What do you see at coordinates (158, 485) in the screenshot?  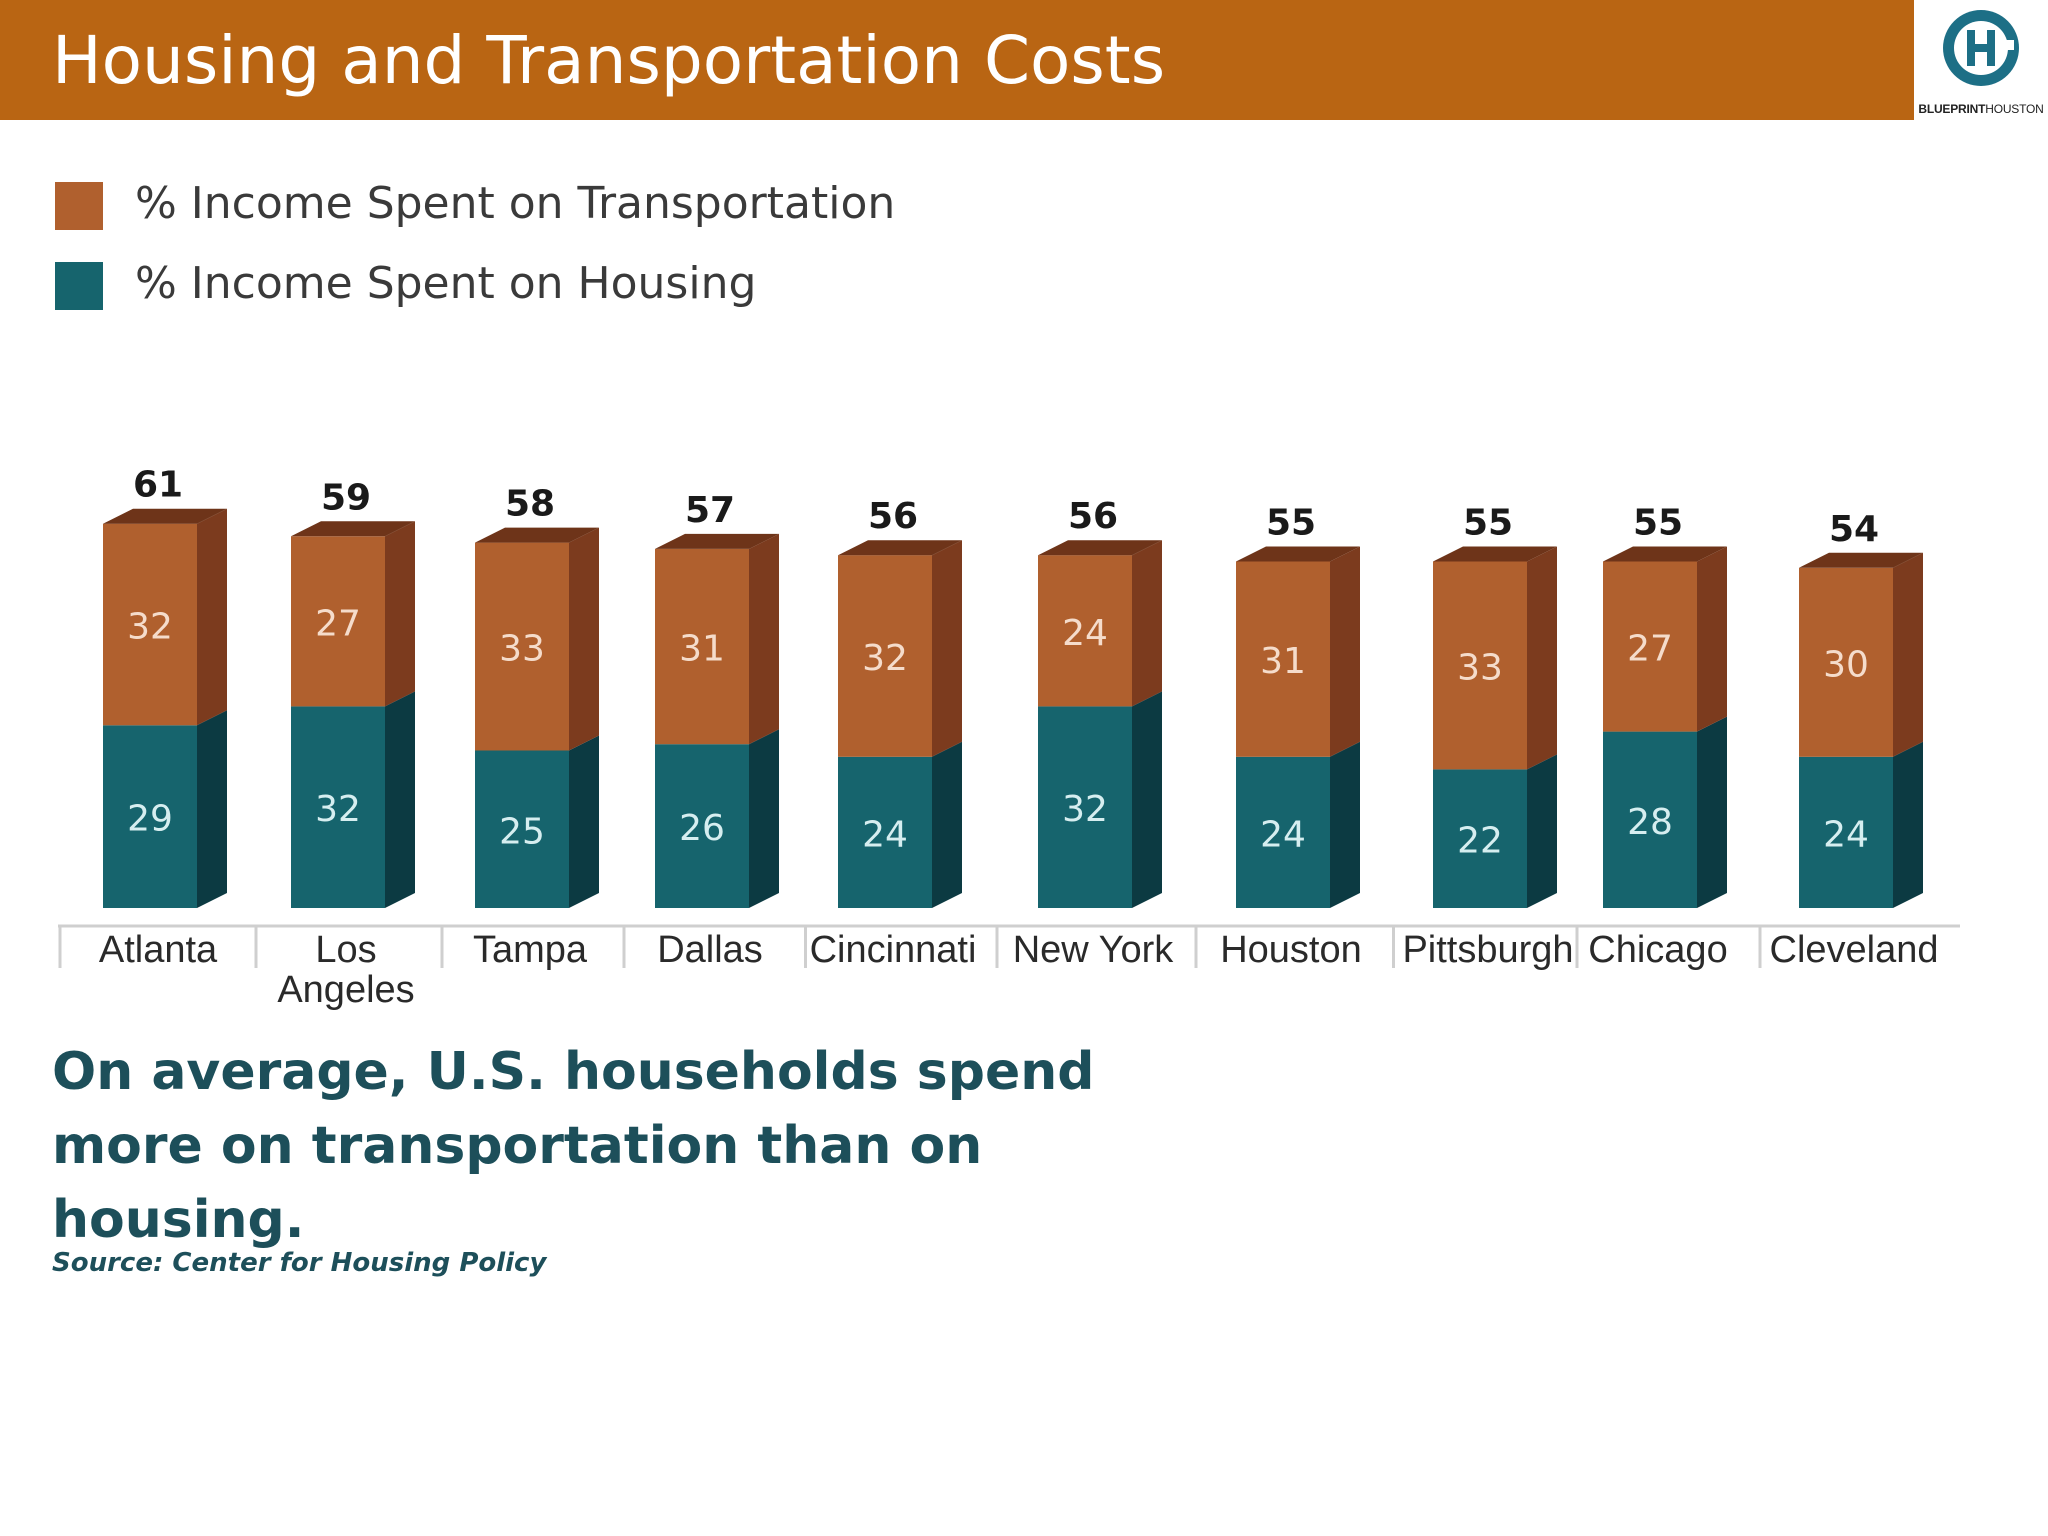 I see `data-label-total: 61` at bounding box center [158, 485].